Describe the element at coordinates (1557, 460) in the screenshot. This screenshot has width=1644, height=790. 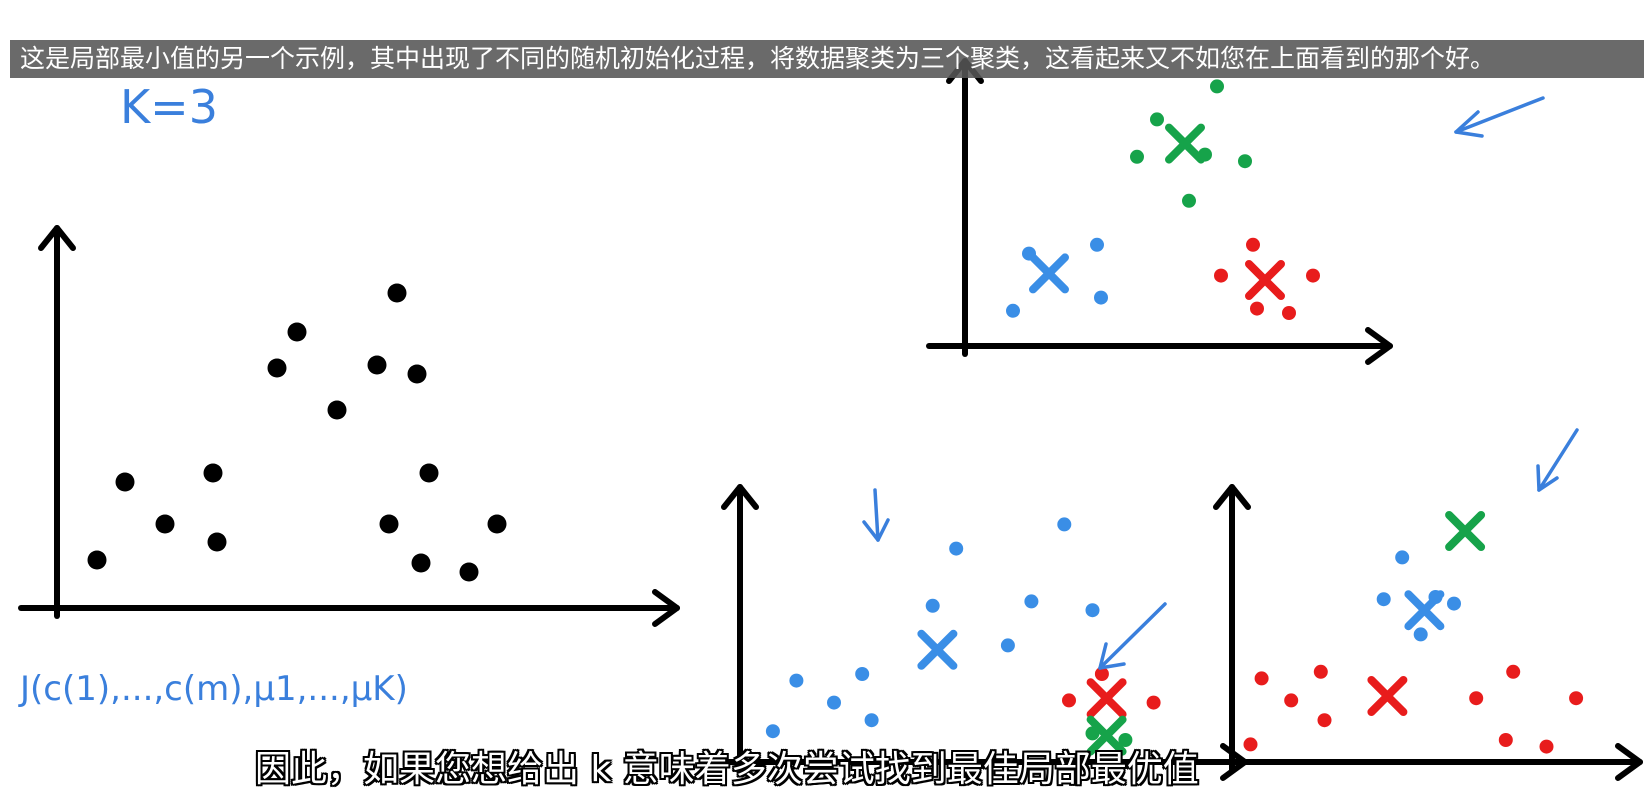
I see `arrow-annotation-green` at that location.